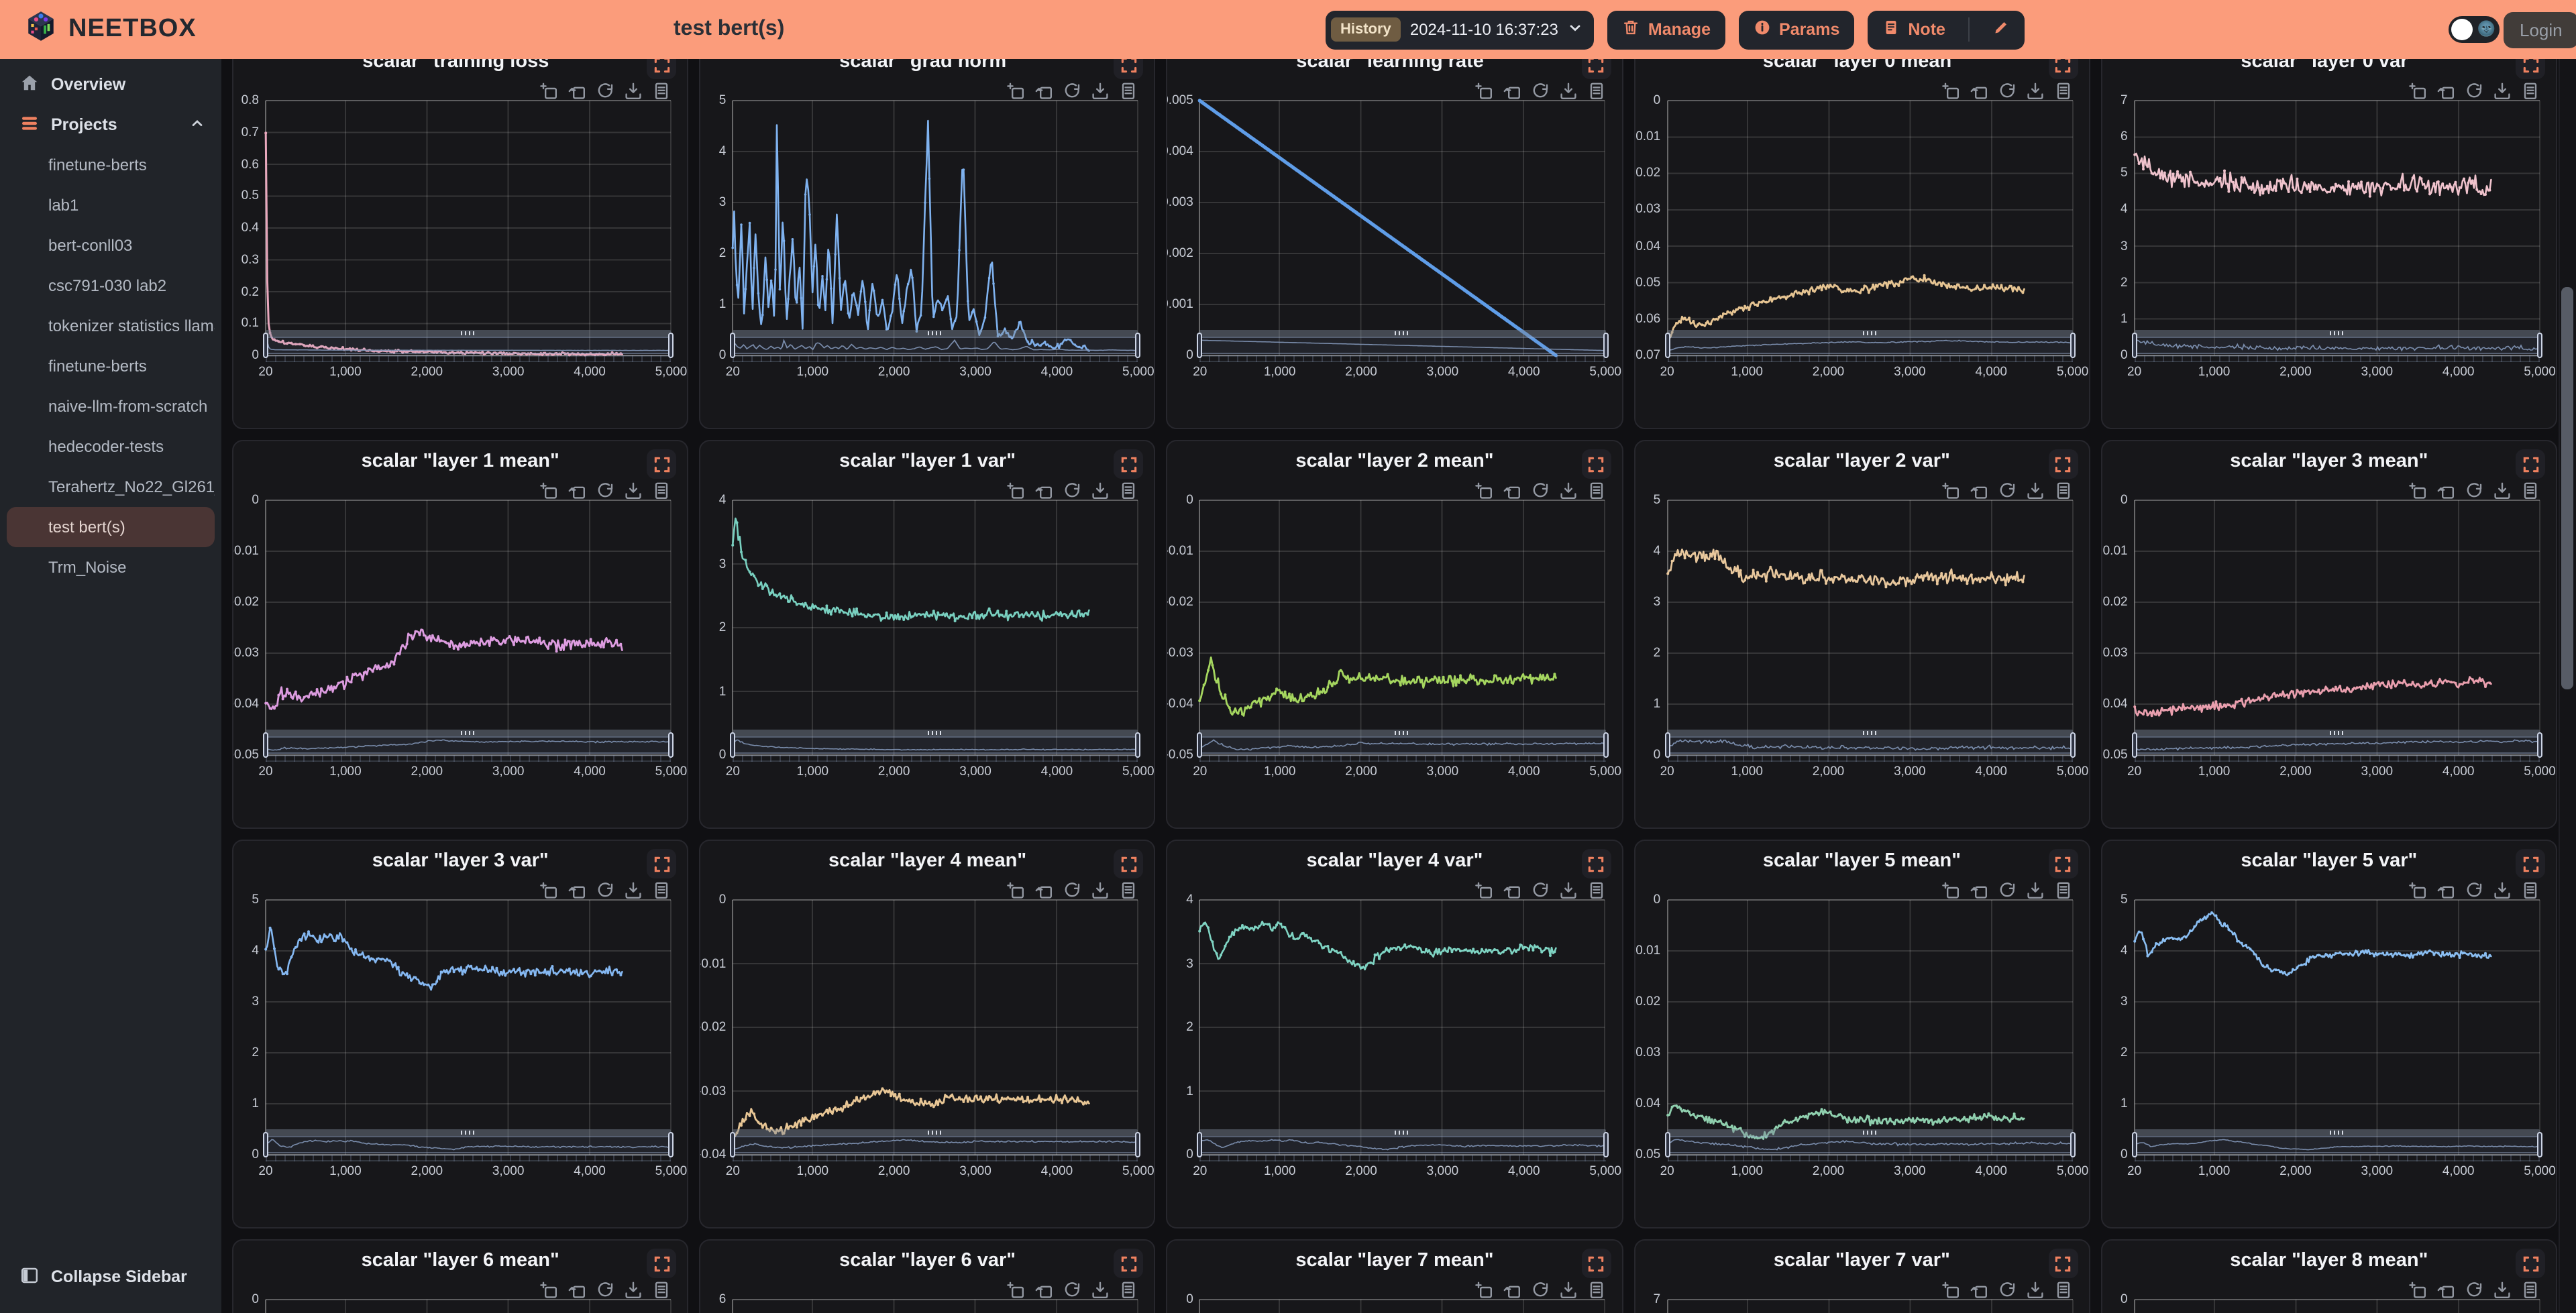  I want to click on chart-plot: 7, so click(1864, 1302).